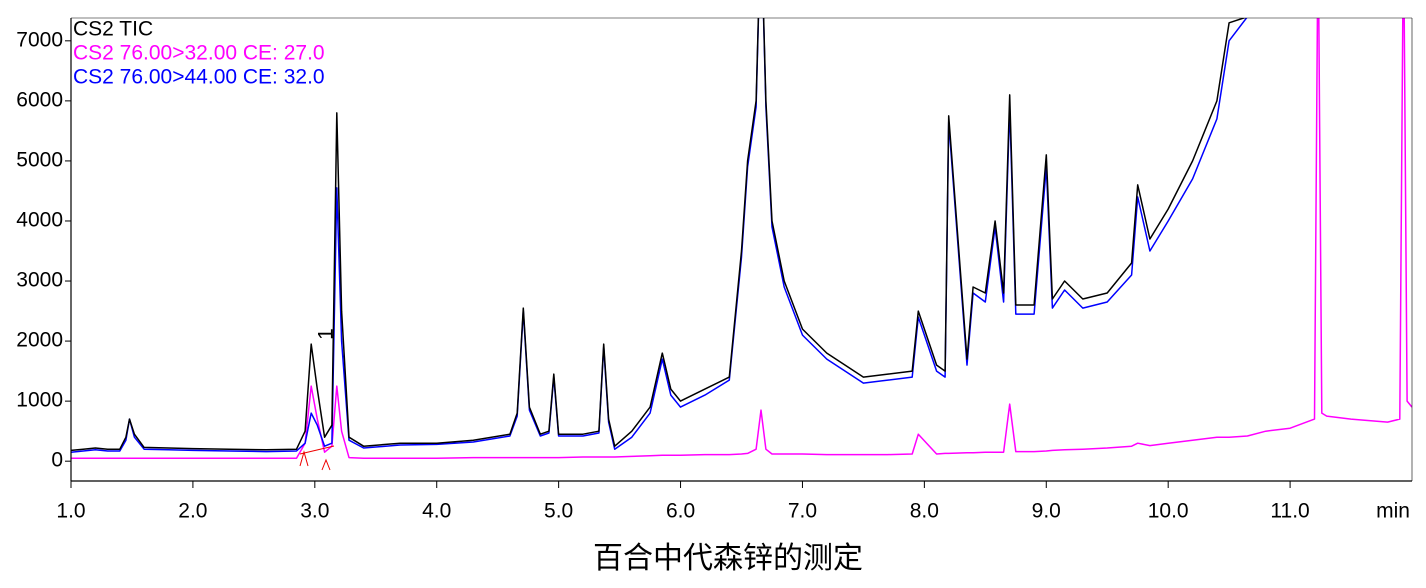 This screenshot has height=588, width=1426. Describe the element at coordinates (39, 39) in the screenshot. I see `y-tick-label: 7000` at that location.